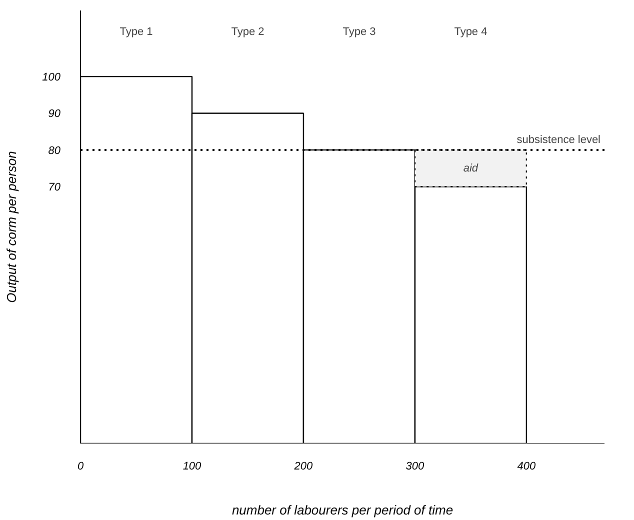 The height and width of the screenshot is (520, 634). What do you see at coordinates (416, 466) in the screenshot?
I see `x-tick-label: 300` at bounding box center [416, 466].